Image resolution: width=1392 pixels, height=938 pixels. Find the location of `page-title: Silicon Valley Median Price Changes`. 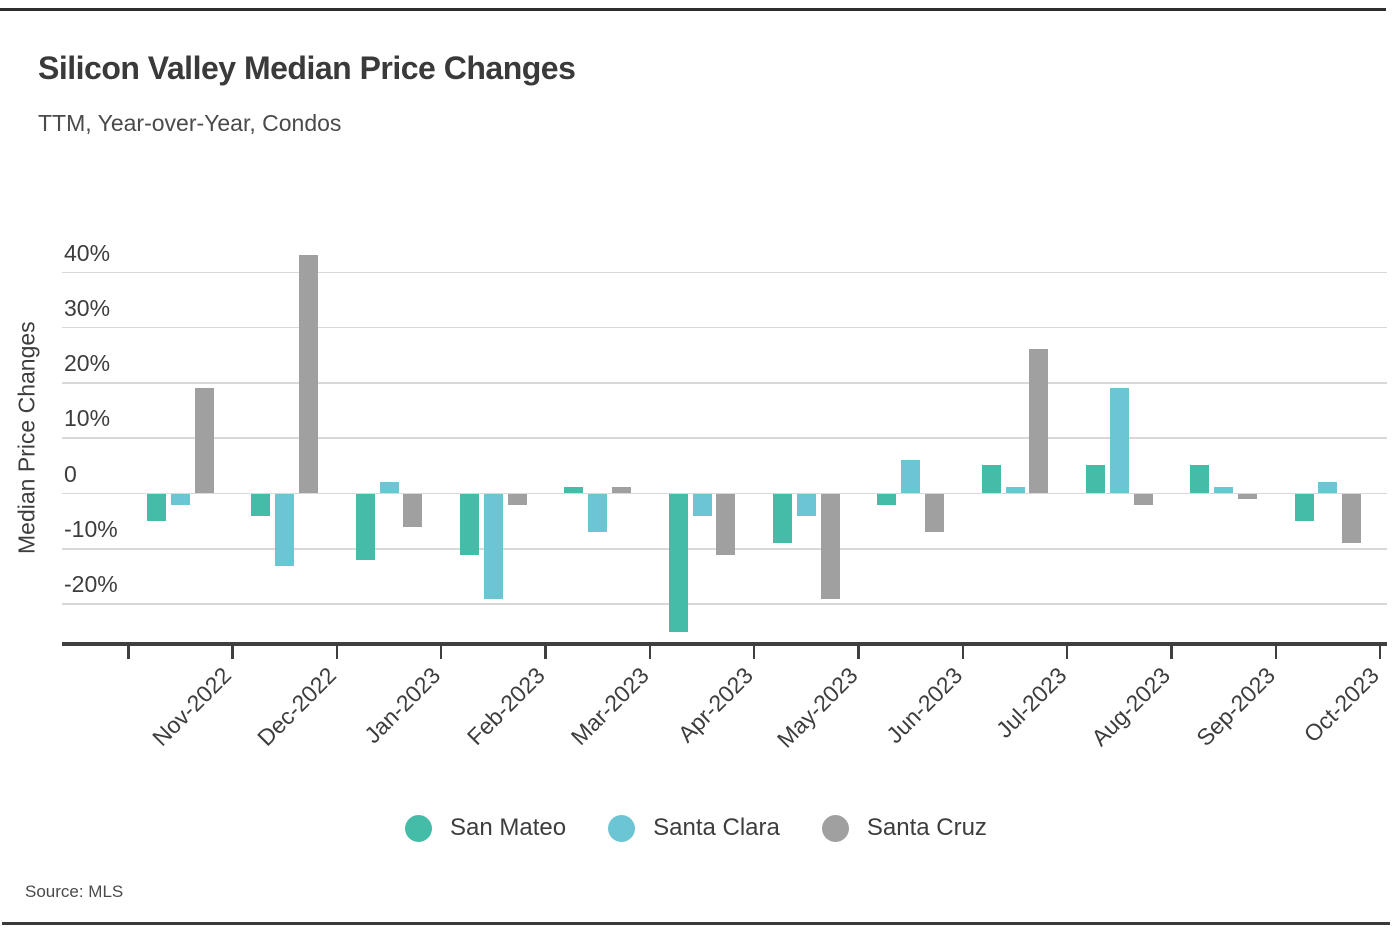

page-title: Silicon Valley Median Price Changes is located at coordinates (307, 68).